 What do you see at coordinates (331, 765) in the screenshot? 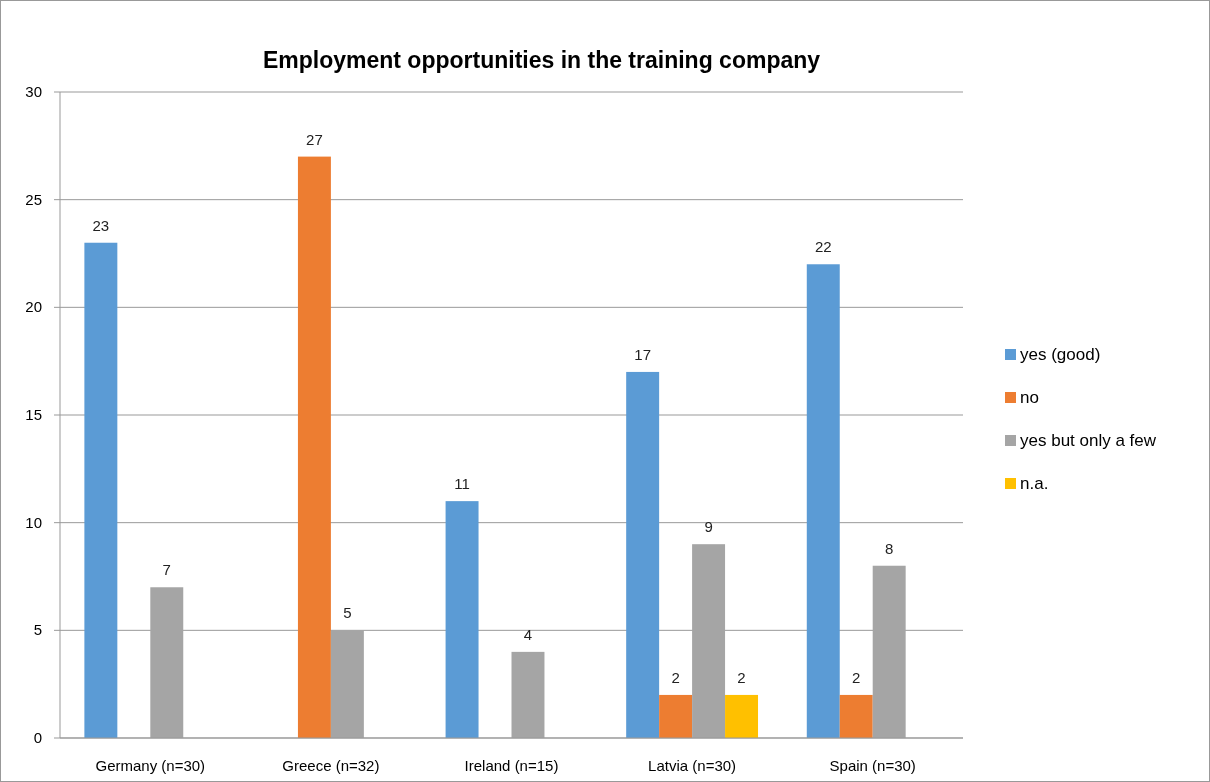
I see `x-tick-label: Greece (n=32)` at bounding box center [331, 765].